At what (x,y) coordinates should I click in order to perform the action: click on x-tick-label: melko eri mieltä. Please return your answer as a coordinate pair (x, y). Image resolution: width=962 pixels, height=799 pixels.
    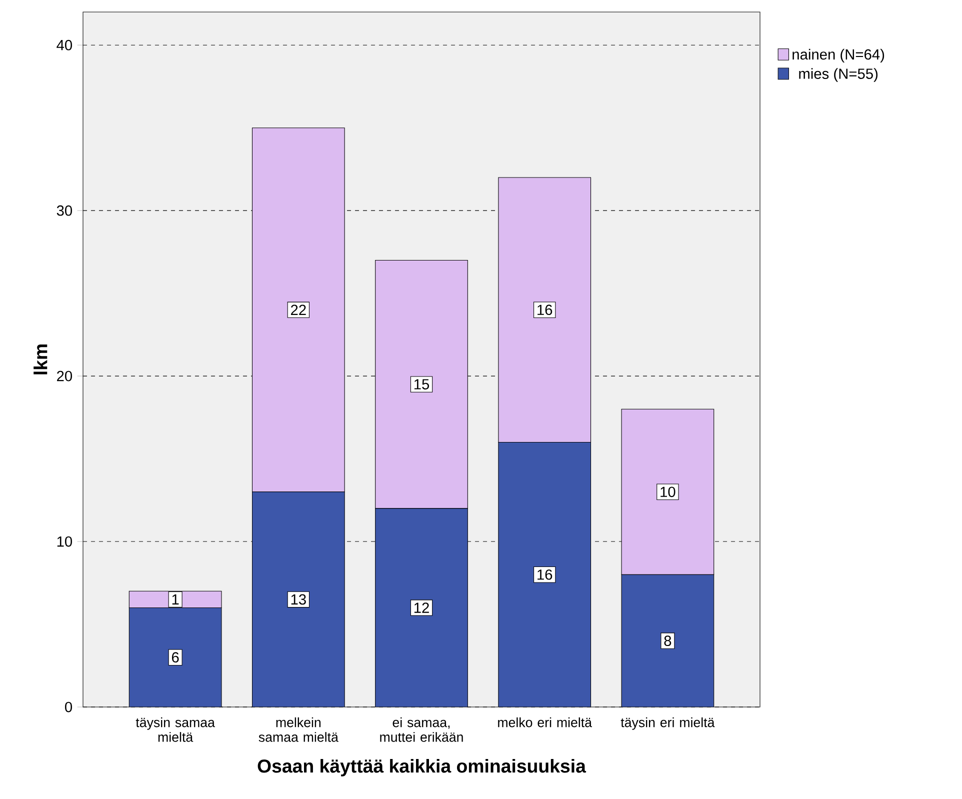
    Looking at the image, I should click on (545, 722).